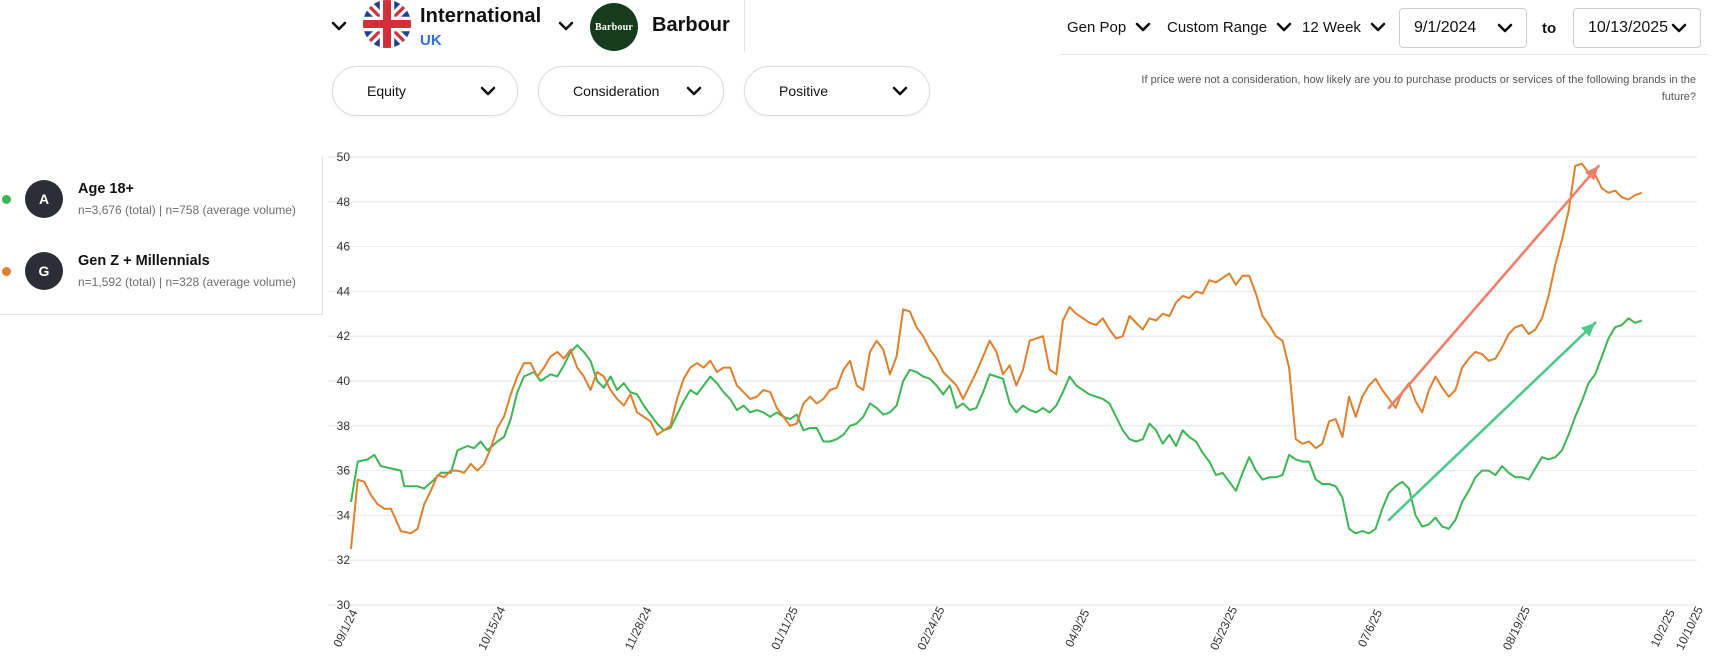 Image resolution: width=1732 pixels, height=666 pixels. Describe the element at coordinates (344, 560) in the screenshot. I see `y-tick-label: 32` at that location.